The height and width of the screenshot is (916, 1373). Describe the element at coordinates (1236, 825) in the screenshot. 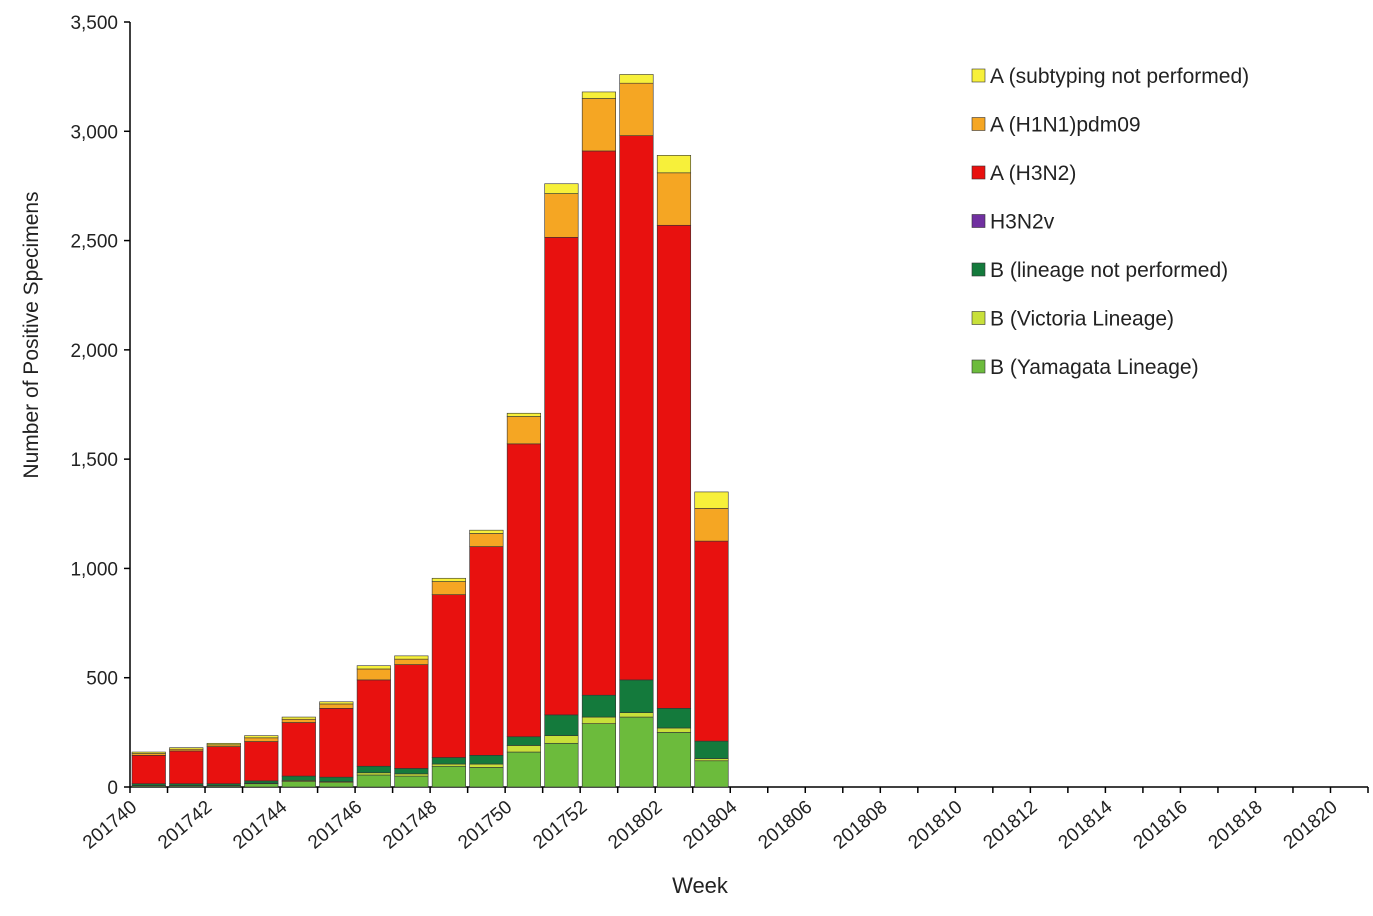

I see `x-tick-label: 201818` at that location.